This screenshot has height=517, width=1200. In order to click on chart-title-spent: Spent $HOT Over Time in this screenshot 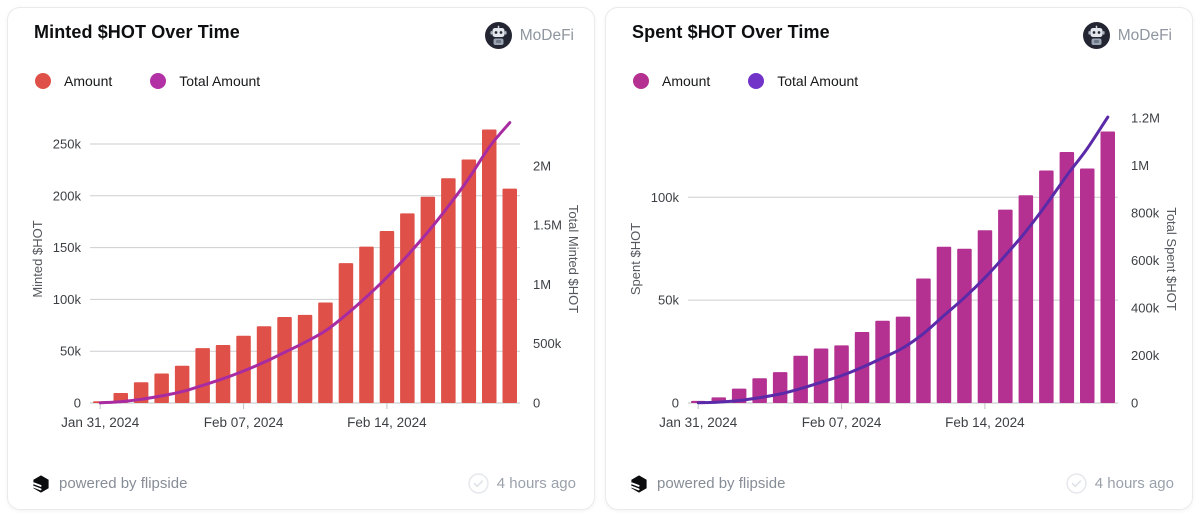, I will do `click(731, 32)`.